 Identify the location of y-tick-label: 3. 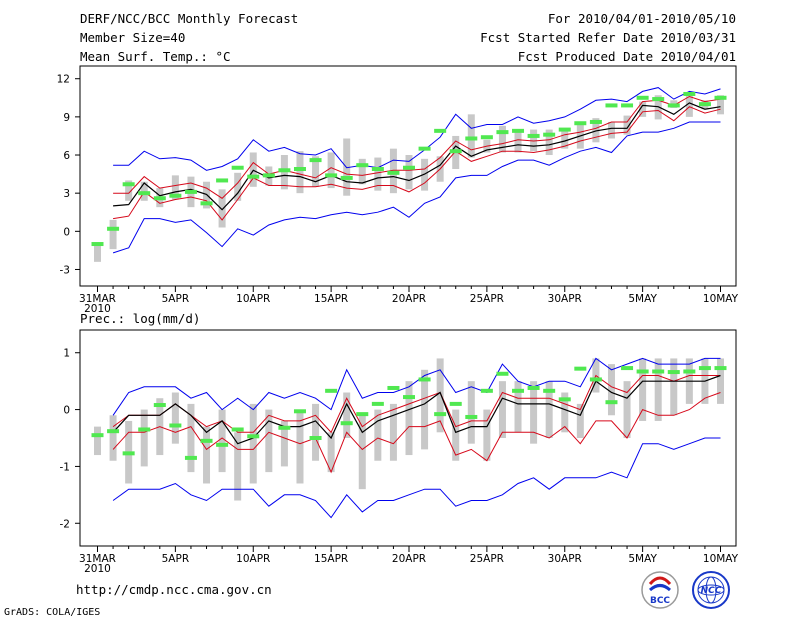
(66, 194).